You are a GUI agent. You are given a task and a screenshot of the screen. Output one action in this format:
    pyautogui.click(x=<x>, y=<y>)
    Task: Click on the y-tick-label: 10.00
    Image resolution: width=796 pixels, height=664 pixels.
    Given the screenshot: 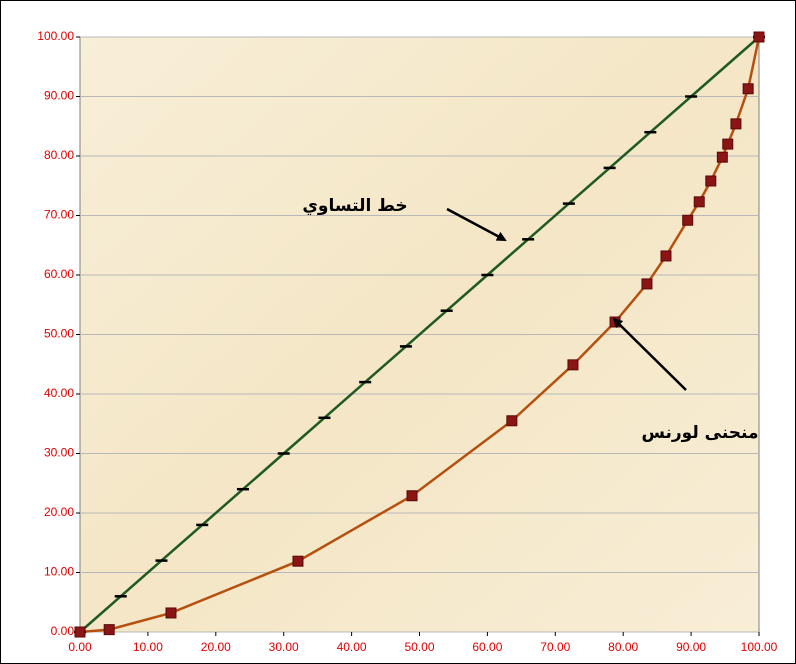 What is the action you would take?
    pyautogui.click(x=59, y=572)
    